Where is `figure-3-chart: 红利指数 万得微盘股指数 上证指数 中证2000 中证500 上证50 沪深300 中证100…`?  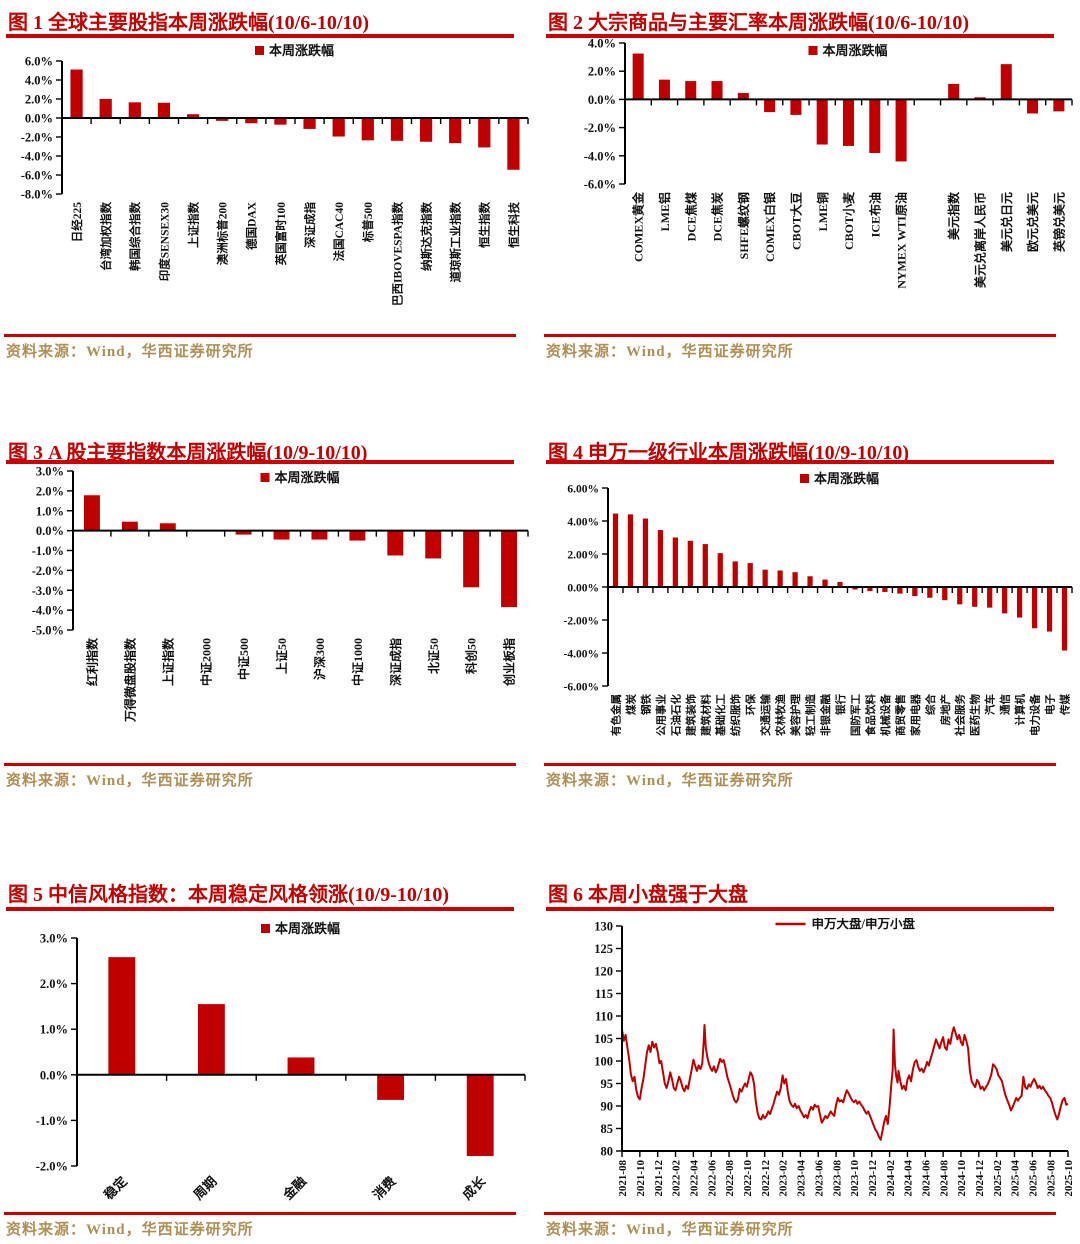 figure-3-chart: 红利指数 万得微盘股指数 上证指数 中证2000 中证500 上证50 沪深300 中证100… is located at coordinates (280, 594).